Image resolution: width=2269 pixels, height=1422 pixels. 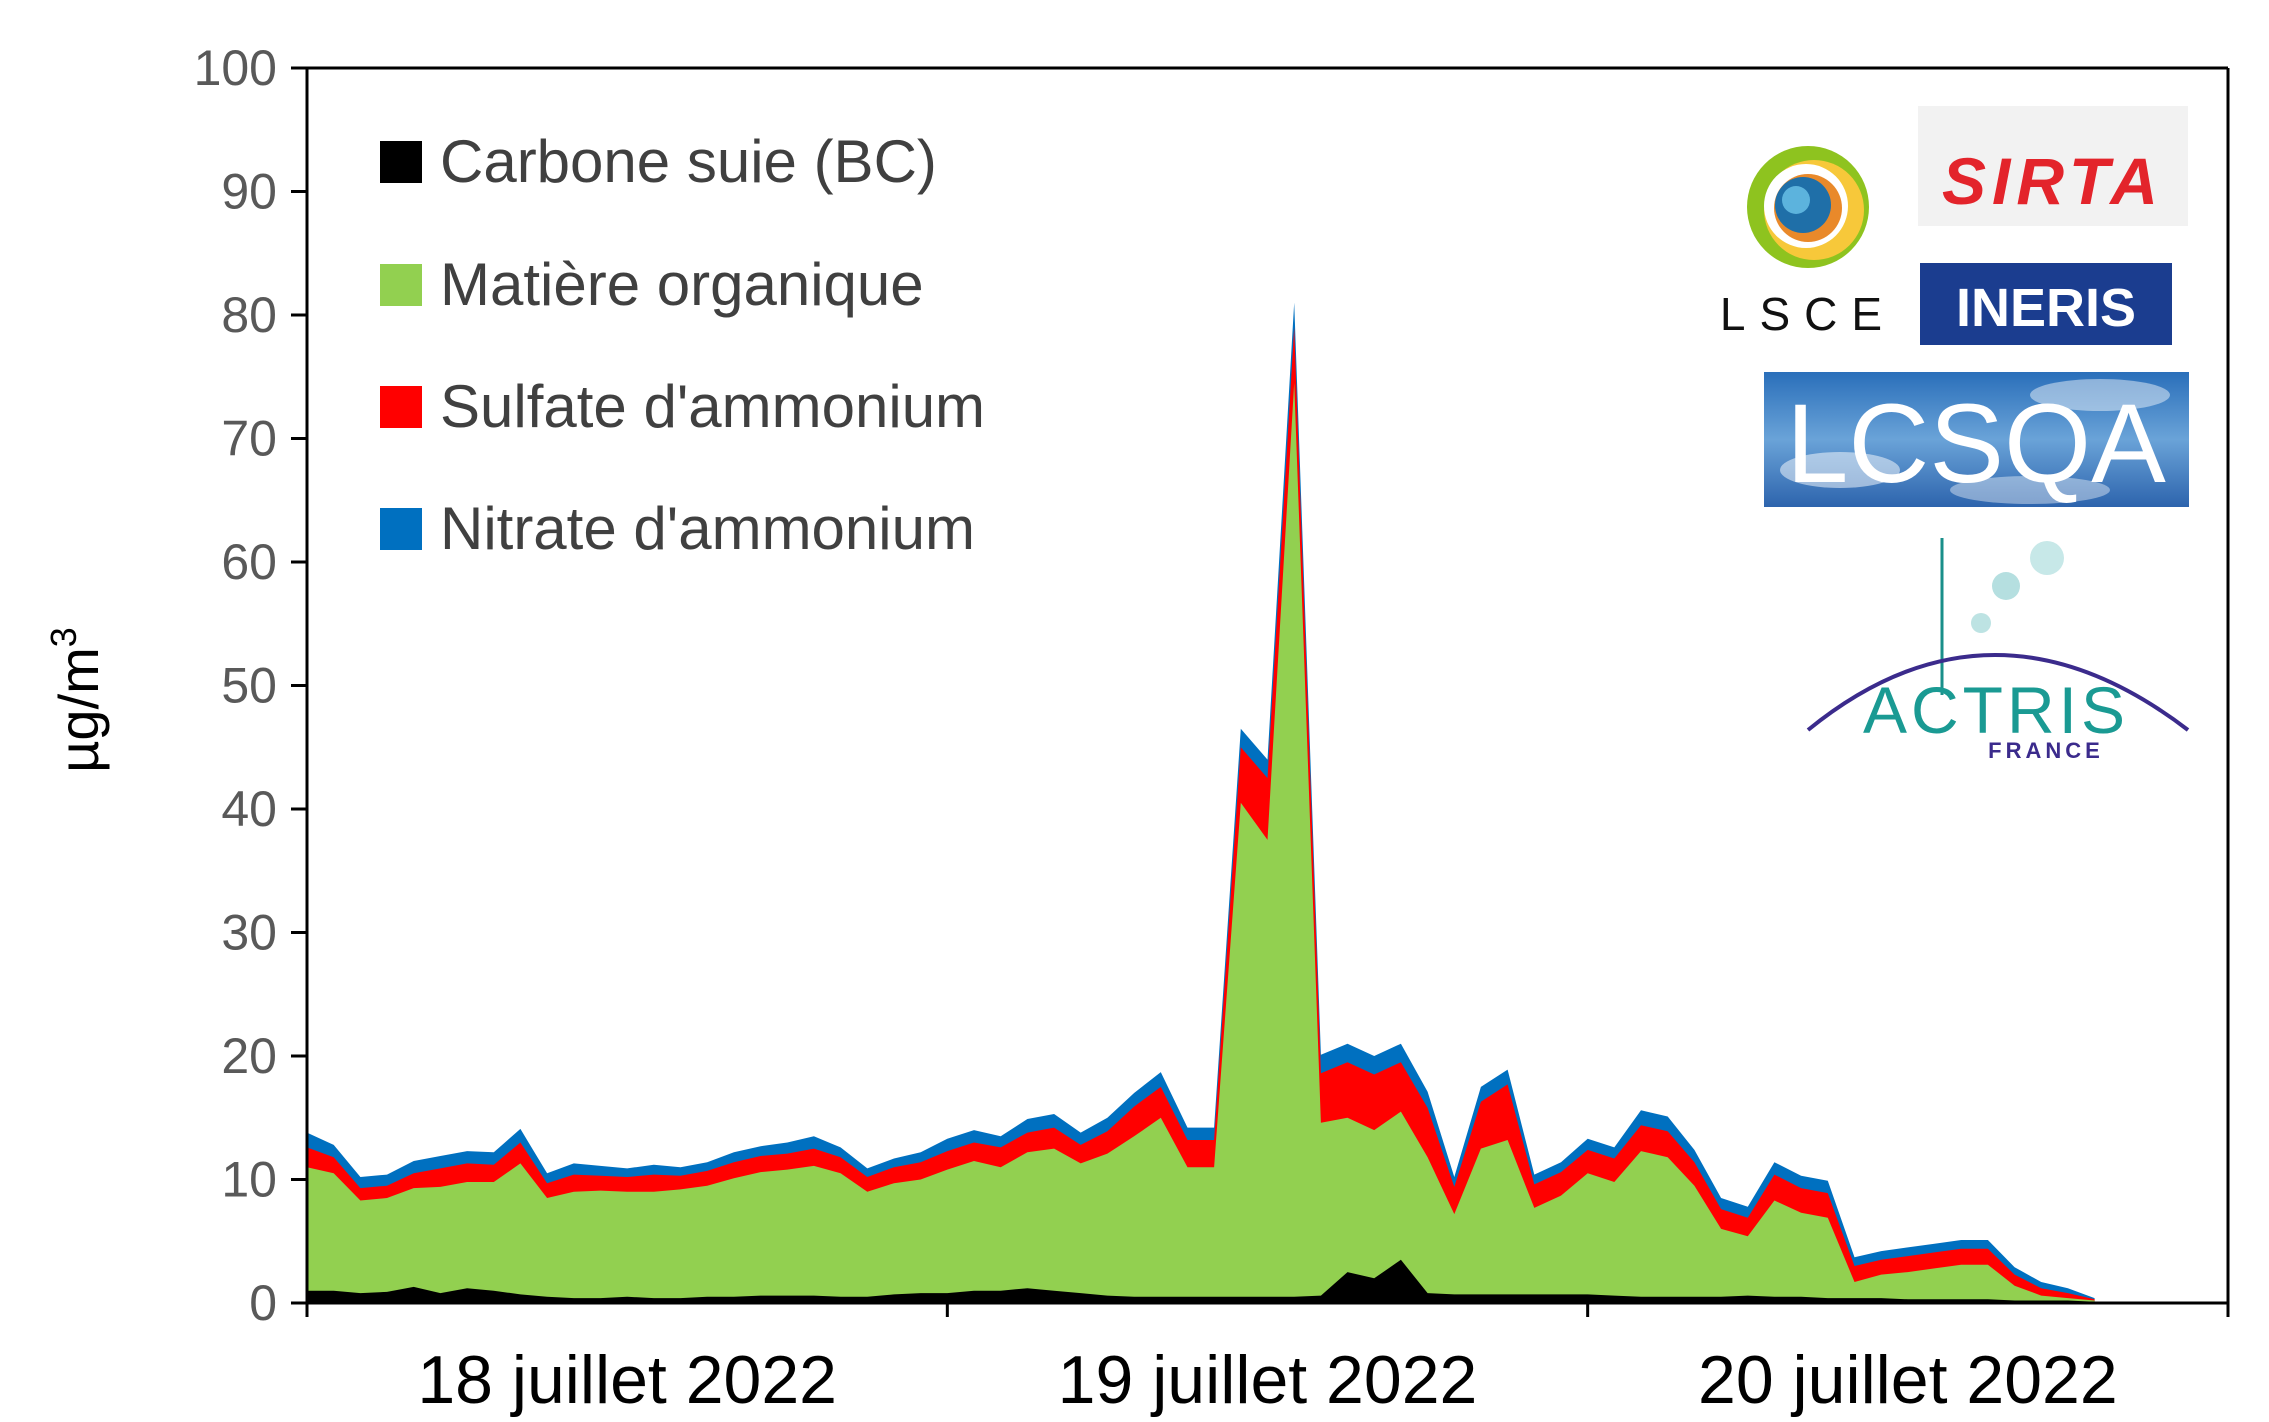 I want to click on logo-actris: ACTRIS FRANCE, so click(x=1998, y=650).